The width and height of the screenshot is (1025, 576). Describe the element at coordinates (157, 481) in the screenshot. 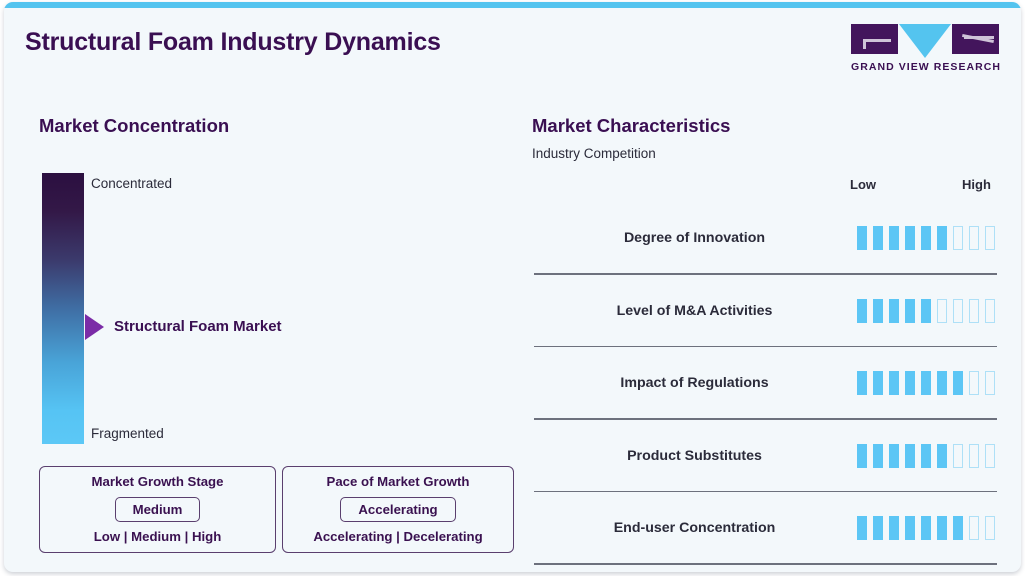

I see `market-growth-stage-title: Market Growth Stage` at that location.